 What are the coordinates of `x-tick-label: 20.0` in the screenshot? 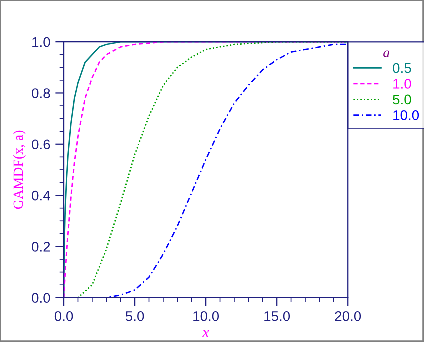 It's located at (348, 316).